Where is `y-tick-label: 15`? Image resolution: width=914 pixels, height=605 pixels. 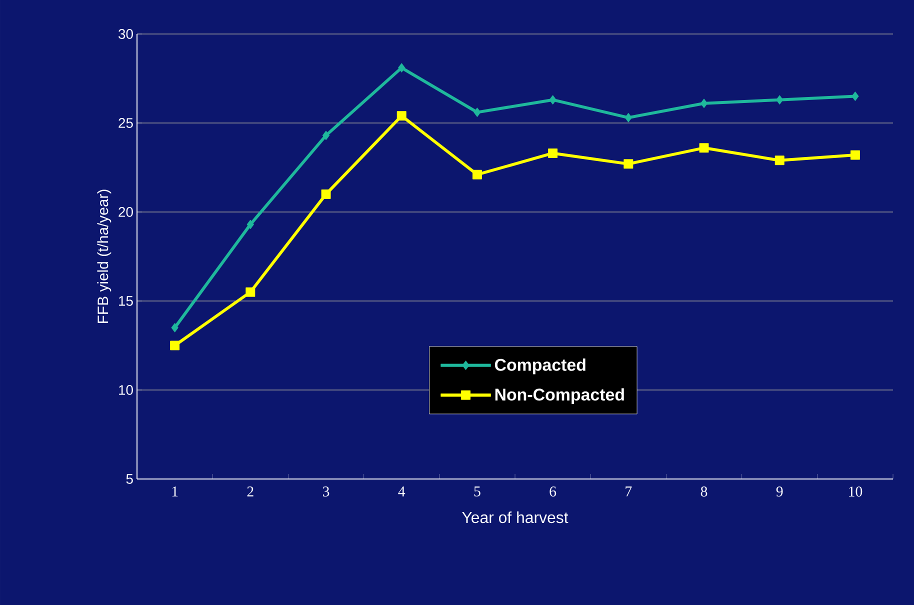
y-tick-label: 15 is located at coordinates (126, 301).